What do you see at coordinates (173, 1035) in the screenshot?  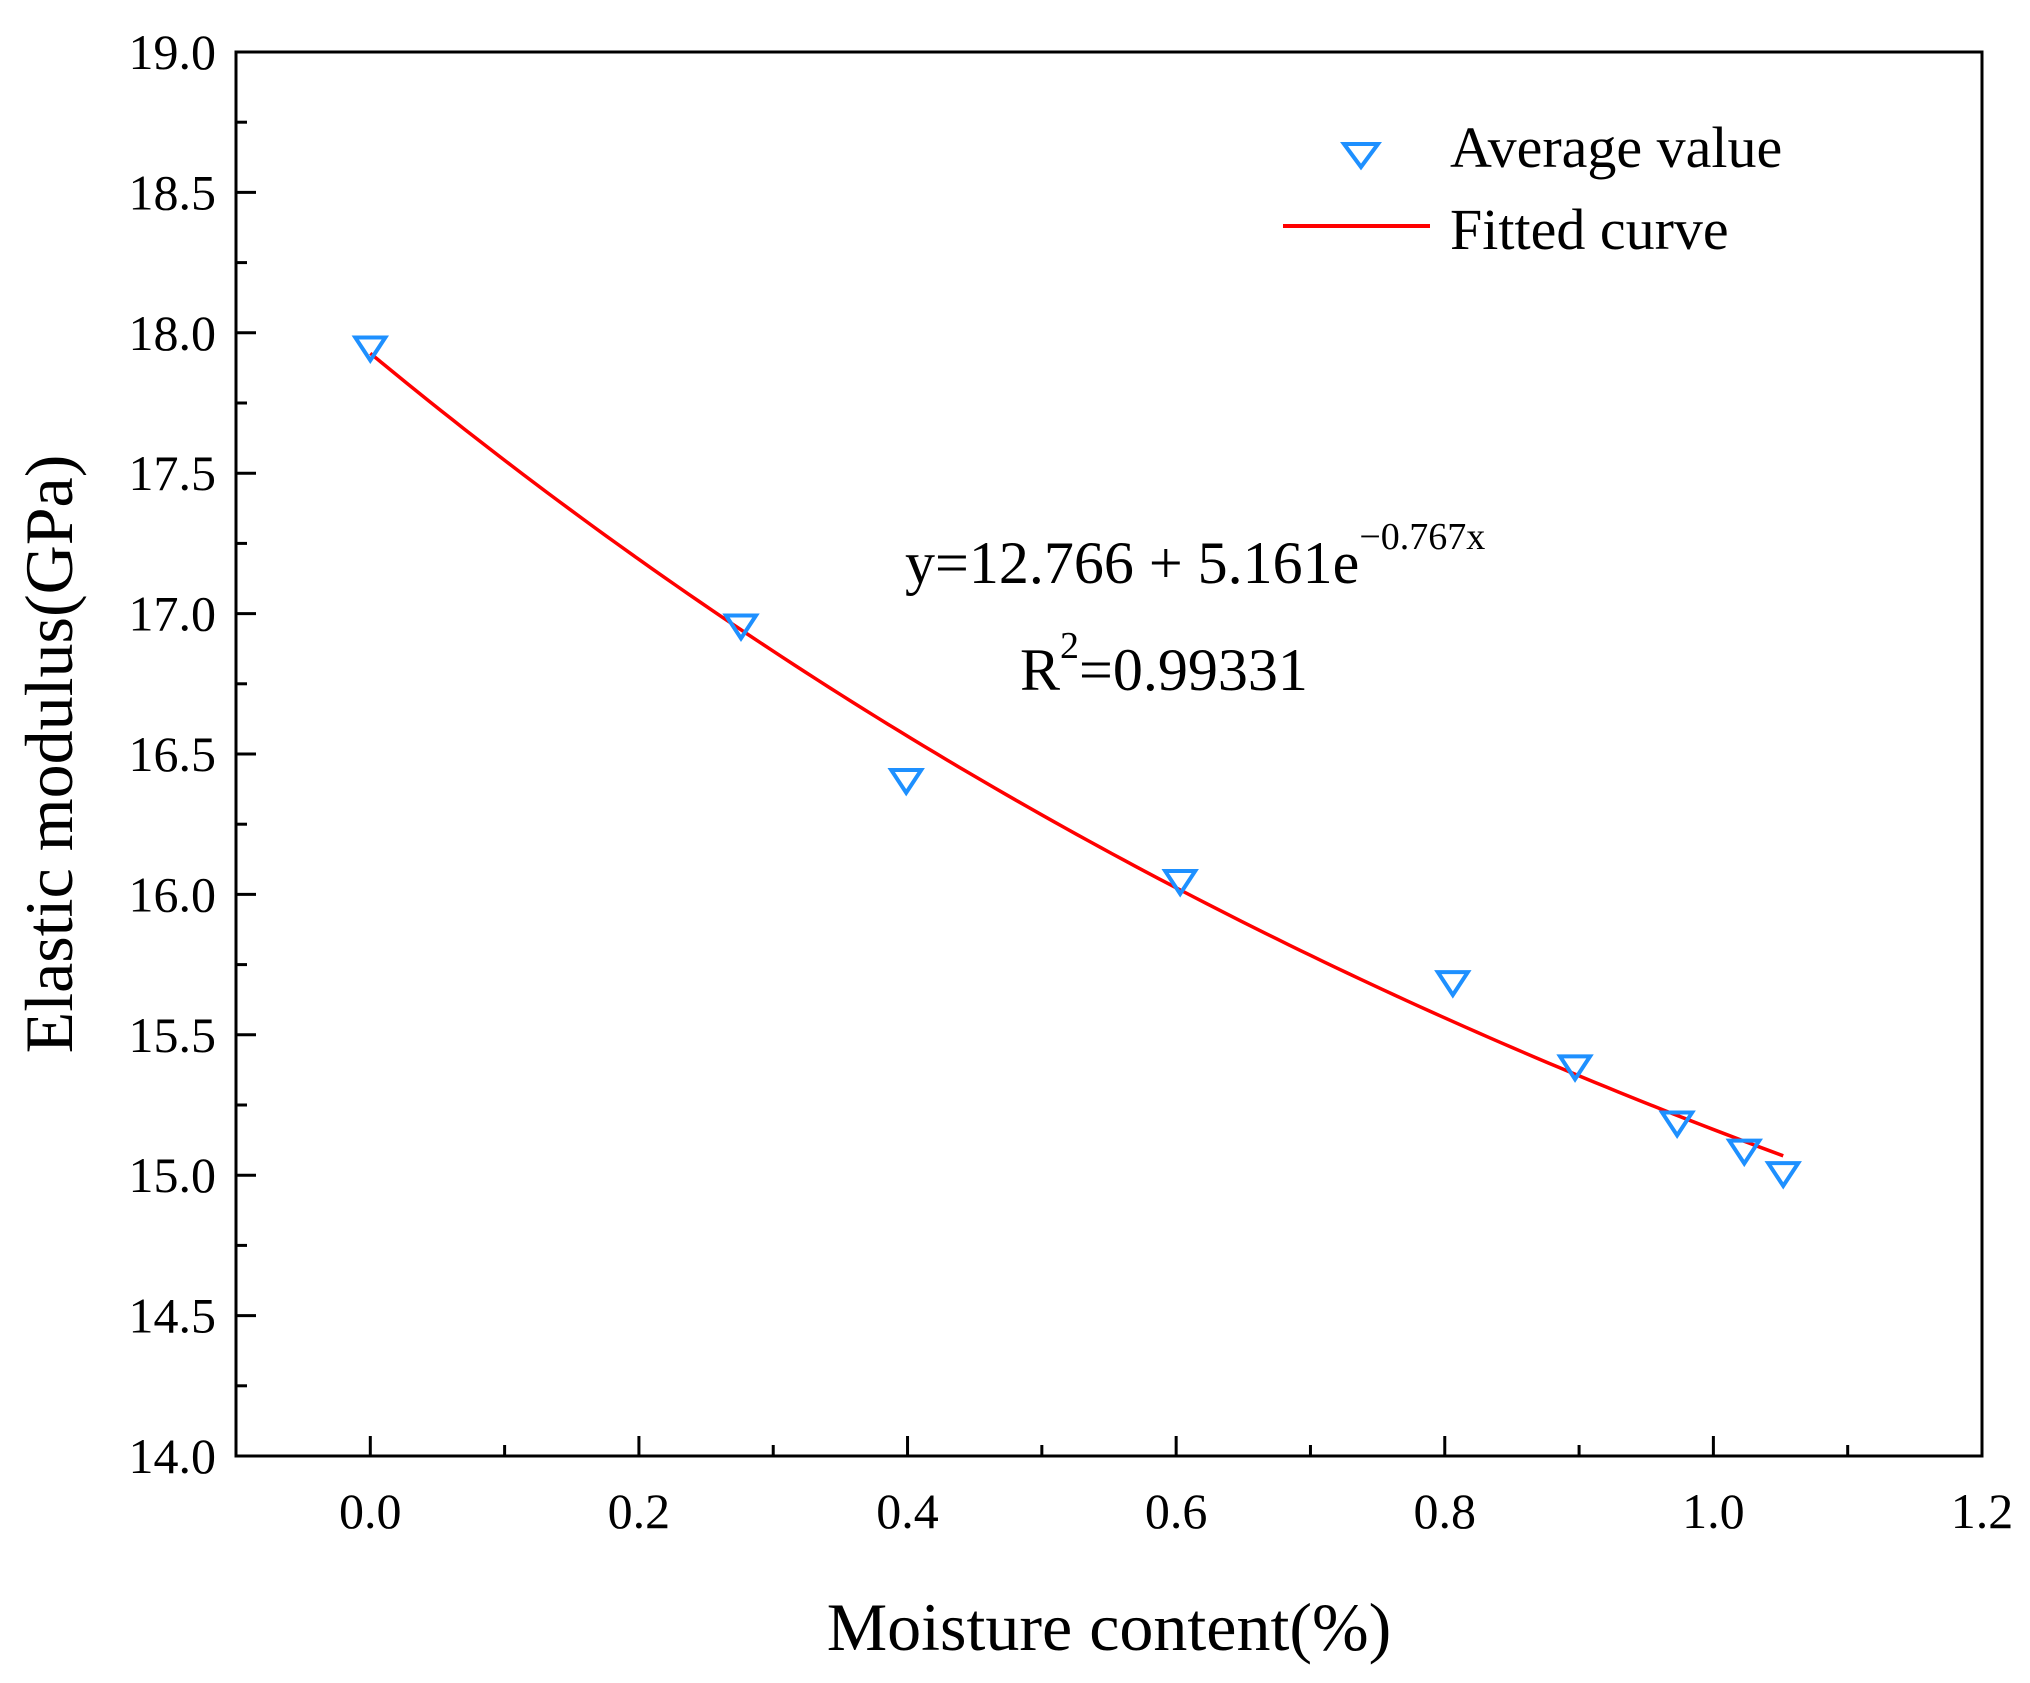 I see `y-tick-label: 15.5` at bounding box center [173, 1035].